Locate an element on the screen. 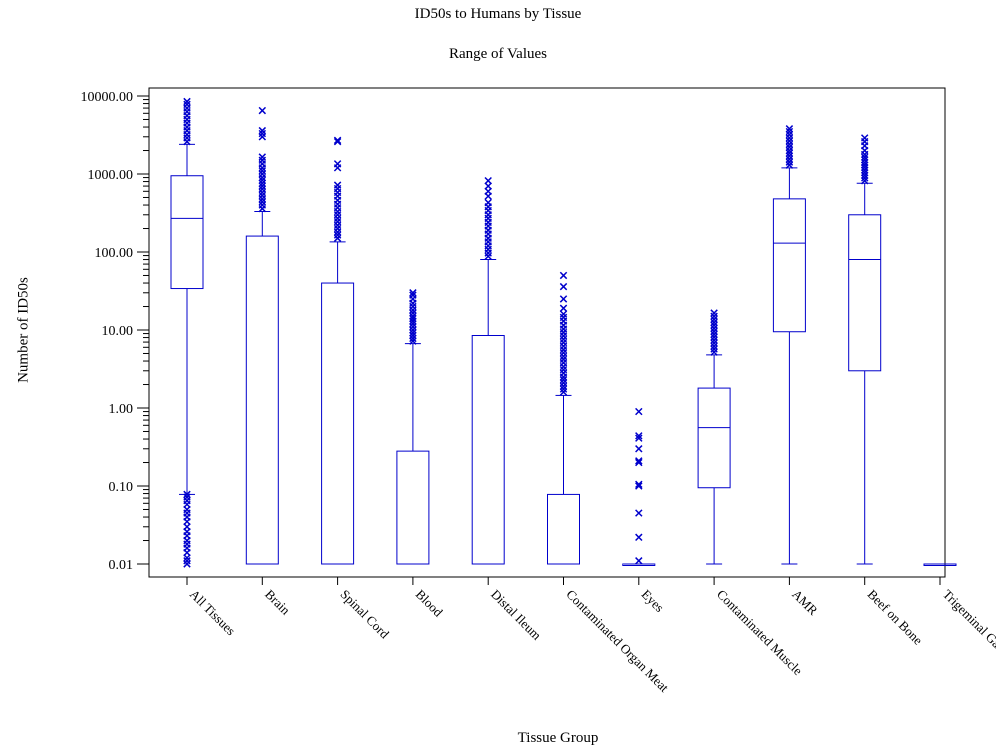 The image size is (996, 752). x-tick-label: Distal Ileum is located at coordinates (516, 615).